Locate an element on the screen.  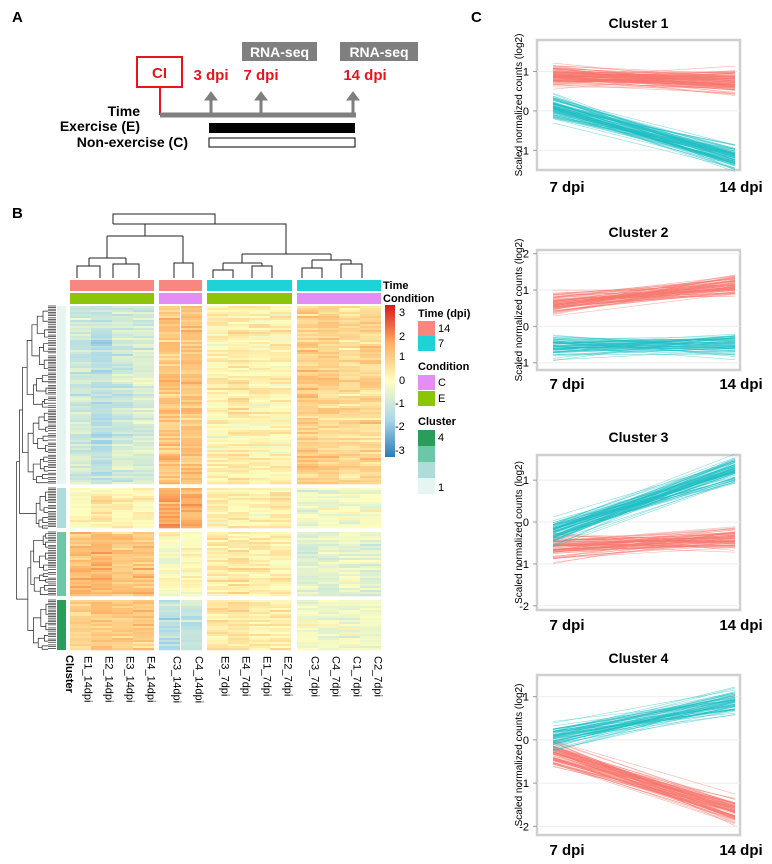
series-red is located at coordinates (644, 783).